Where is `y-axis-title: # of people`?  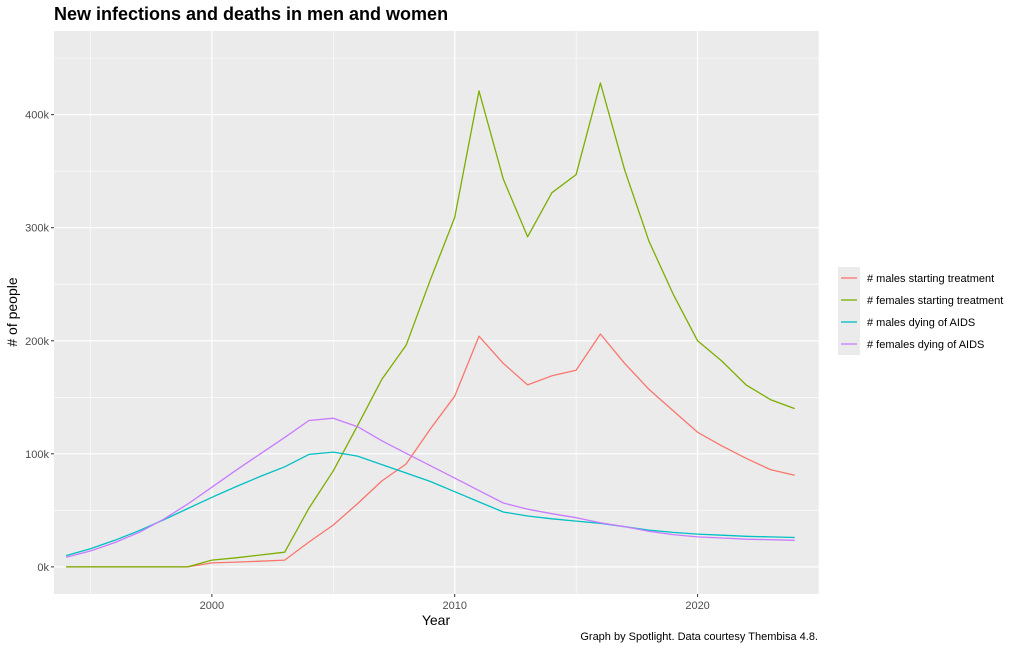
y-axis-title: # of people is located at coordinates (12, 311).